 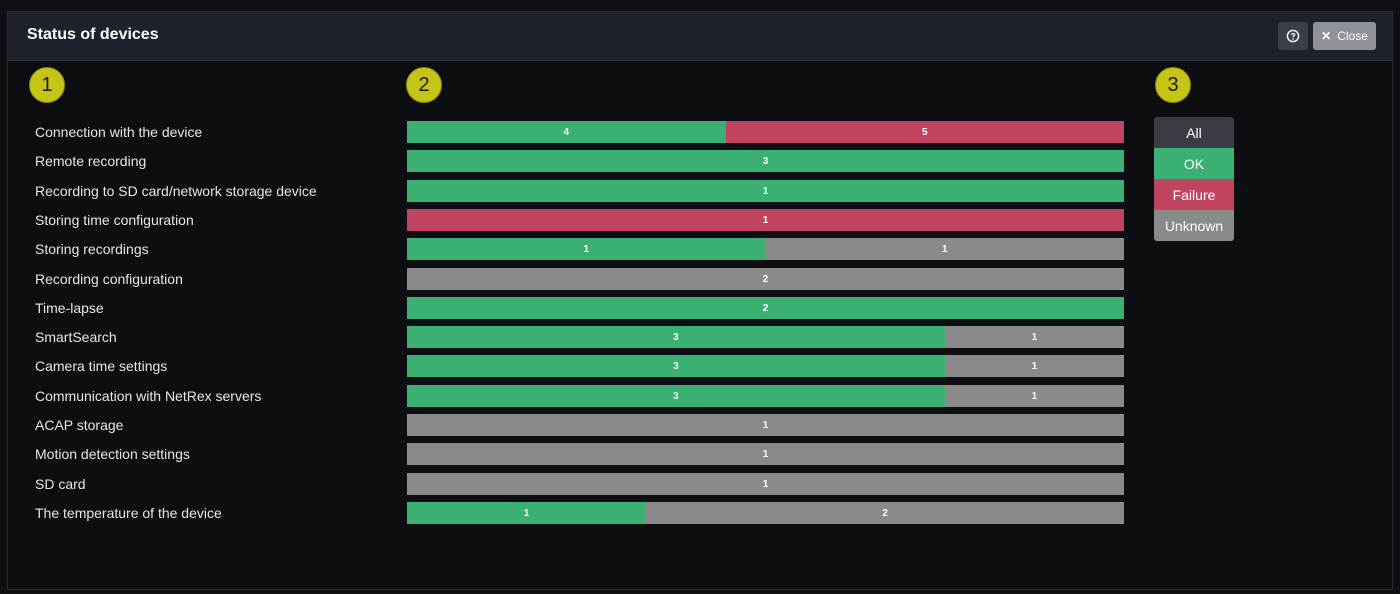 I want to click on filter-failure: Failure, so click(x=1194, y=194).